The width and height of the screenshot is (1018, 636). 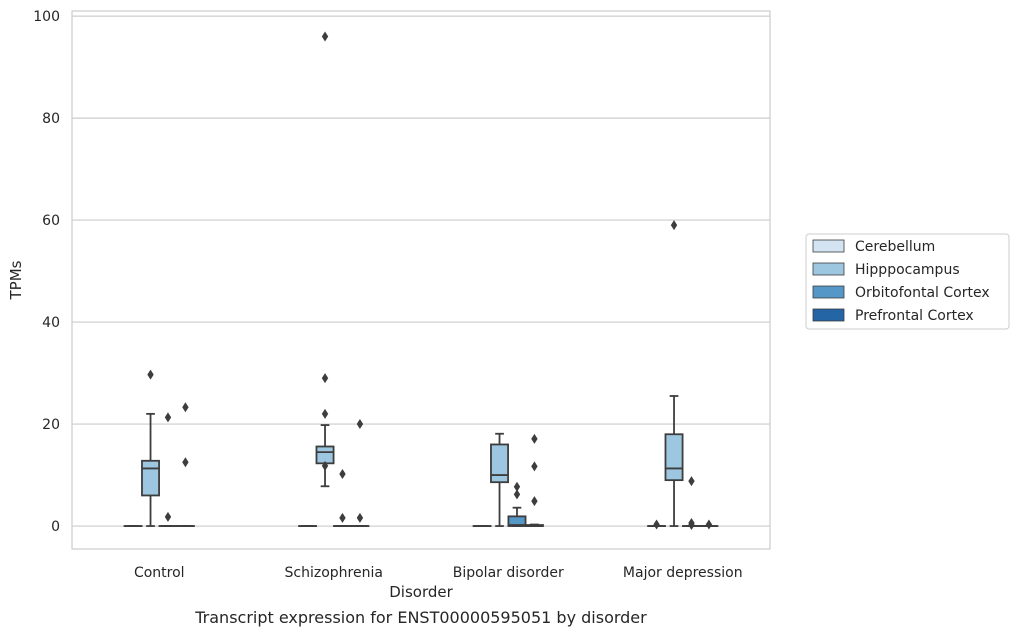 I want to click on legend-frame, so click(x=907, y=281).